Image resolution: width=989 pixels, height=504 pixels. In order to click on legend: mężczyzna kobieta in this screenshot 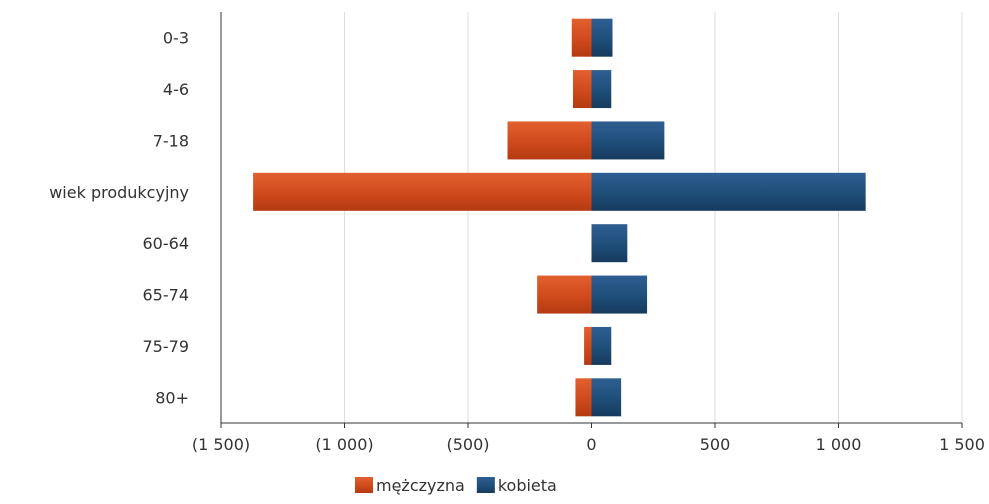, I will do `click(456, 485)`.